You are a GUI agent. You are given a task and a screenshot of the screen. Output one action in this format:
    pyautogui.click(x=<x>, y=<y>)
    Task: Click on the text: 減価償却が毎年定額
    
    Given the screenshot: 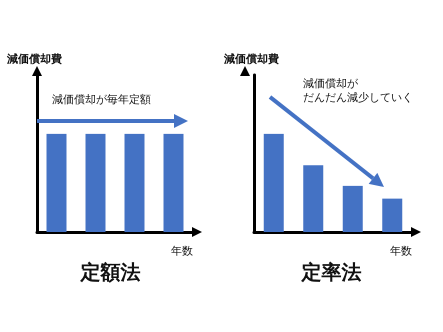 What is the action you would take?
    pyautogui.click(x=101, y=100)
    